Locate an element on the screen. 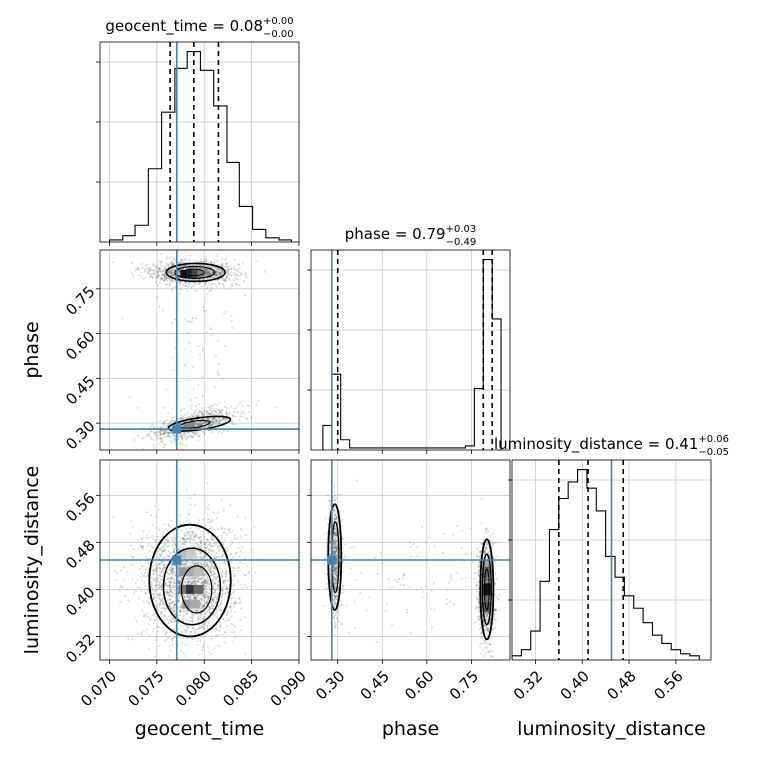 The height and width of the screenshot is (760, 760). diag-phase-frame is located at coordinates (410, 350).